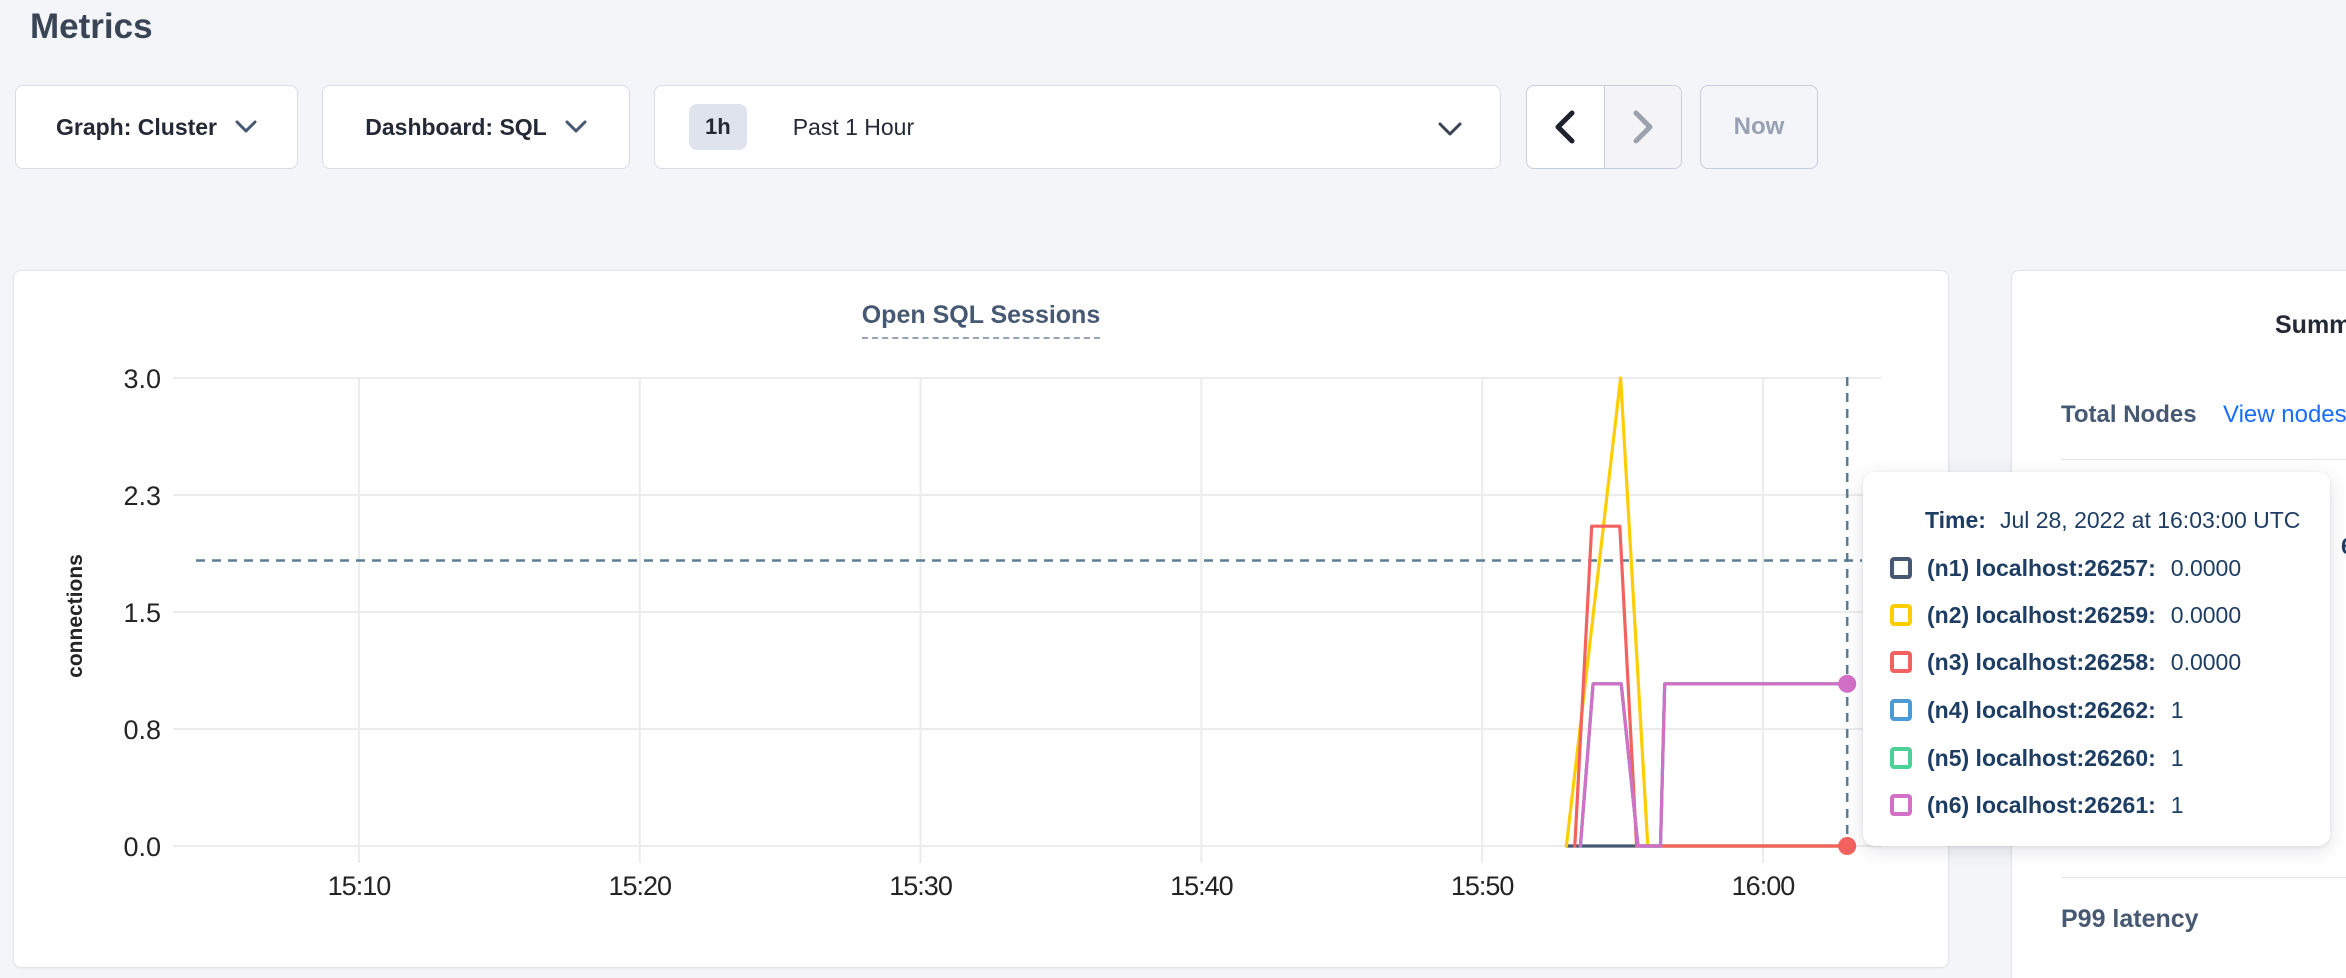  Describe the element at coordinates (920, 886) in the screenshot. I see `x-tick-label: 15:30` at that location.